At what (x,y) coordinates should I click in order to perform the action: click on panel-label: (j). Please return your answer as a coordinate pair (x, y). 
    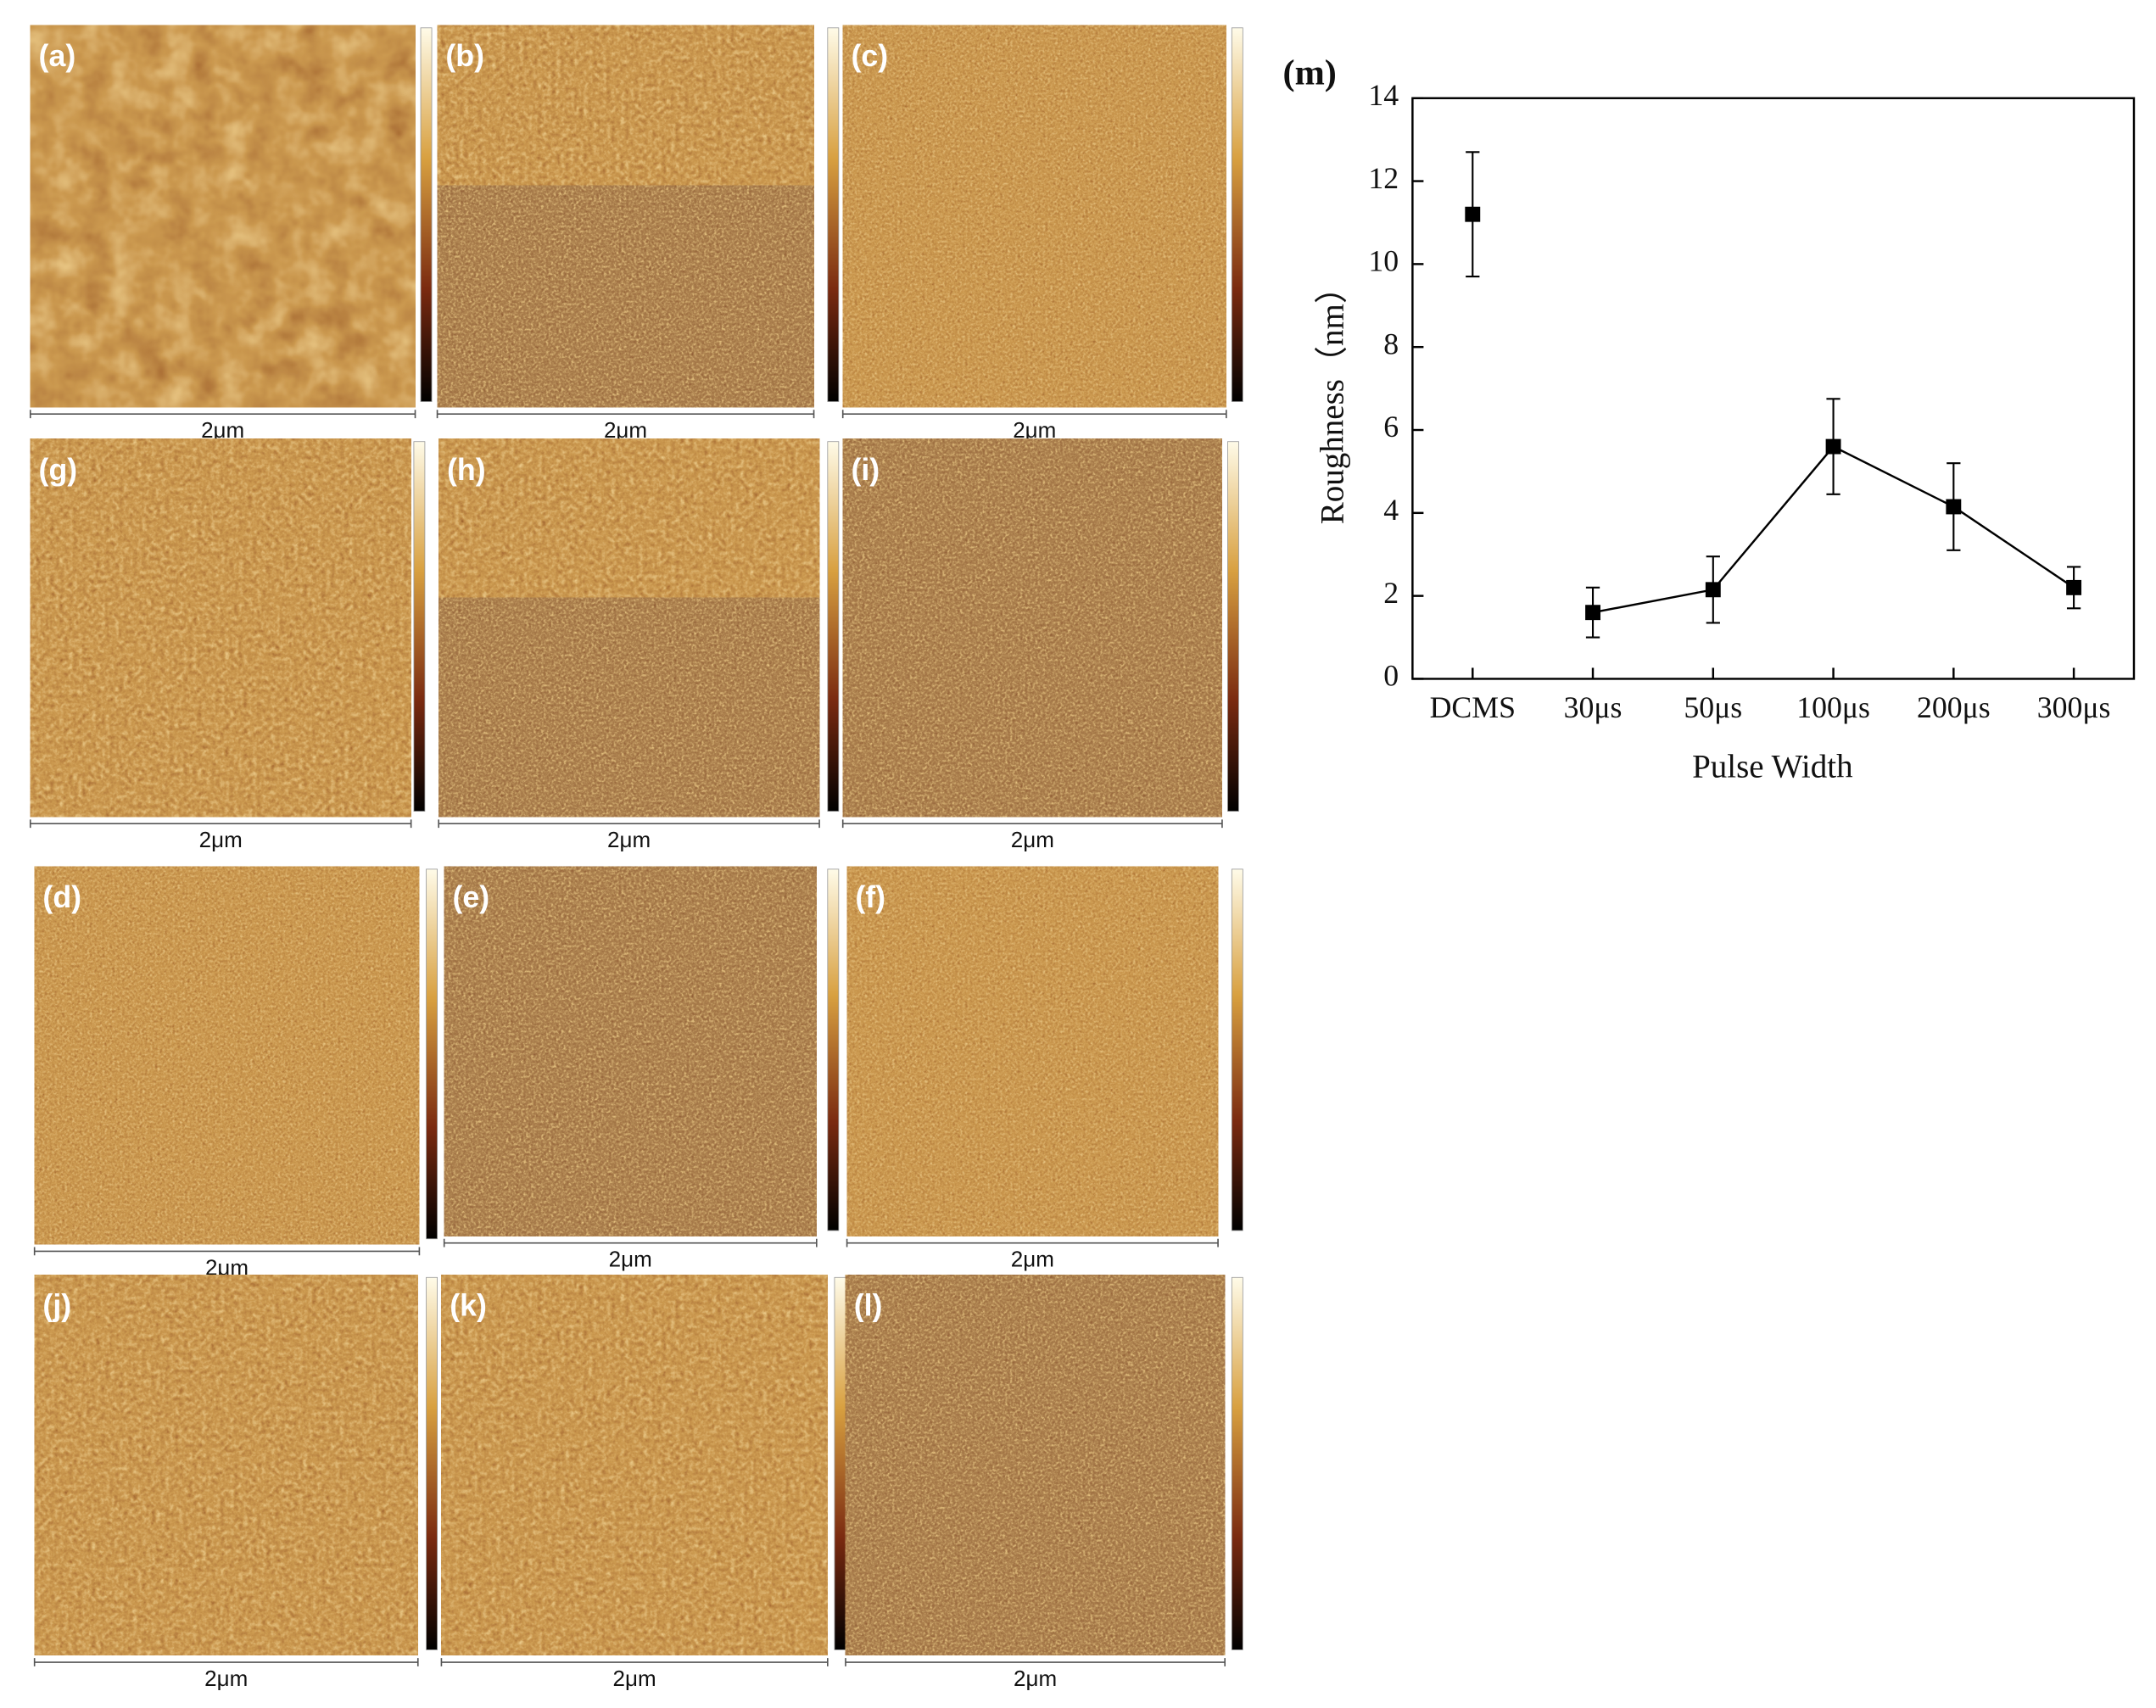
    Looking at the image, I should click on (57, 1306).